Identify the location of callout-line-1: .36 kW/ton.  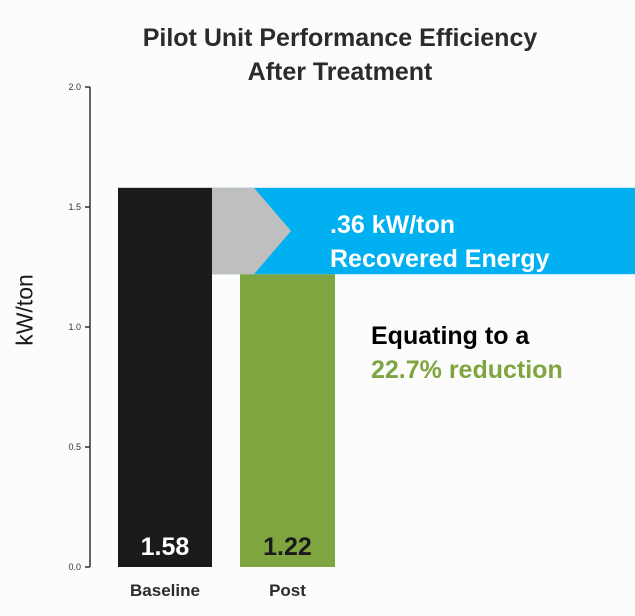
(393, 225).